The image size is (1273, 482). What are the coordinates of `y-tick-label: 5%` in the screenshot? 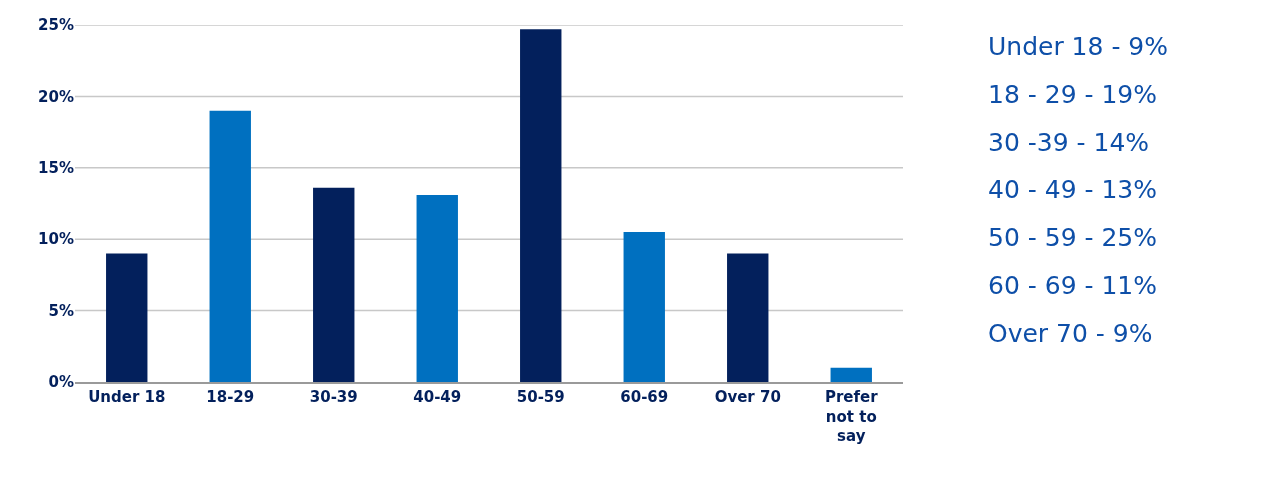 It's located at (61, 310).